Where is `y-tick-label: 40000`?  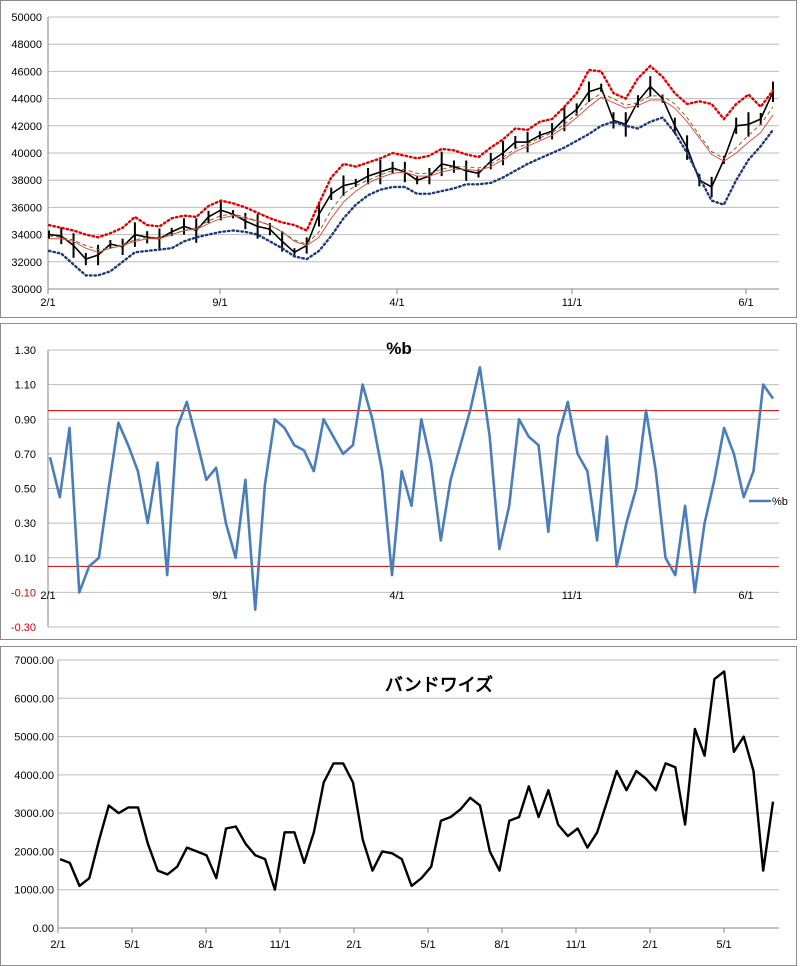
y-tick-label: 40000 is located at coordinates (26, 154).